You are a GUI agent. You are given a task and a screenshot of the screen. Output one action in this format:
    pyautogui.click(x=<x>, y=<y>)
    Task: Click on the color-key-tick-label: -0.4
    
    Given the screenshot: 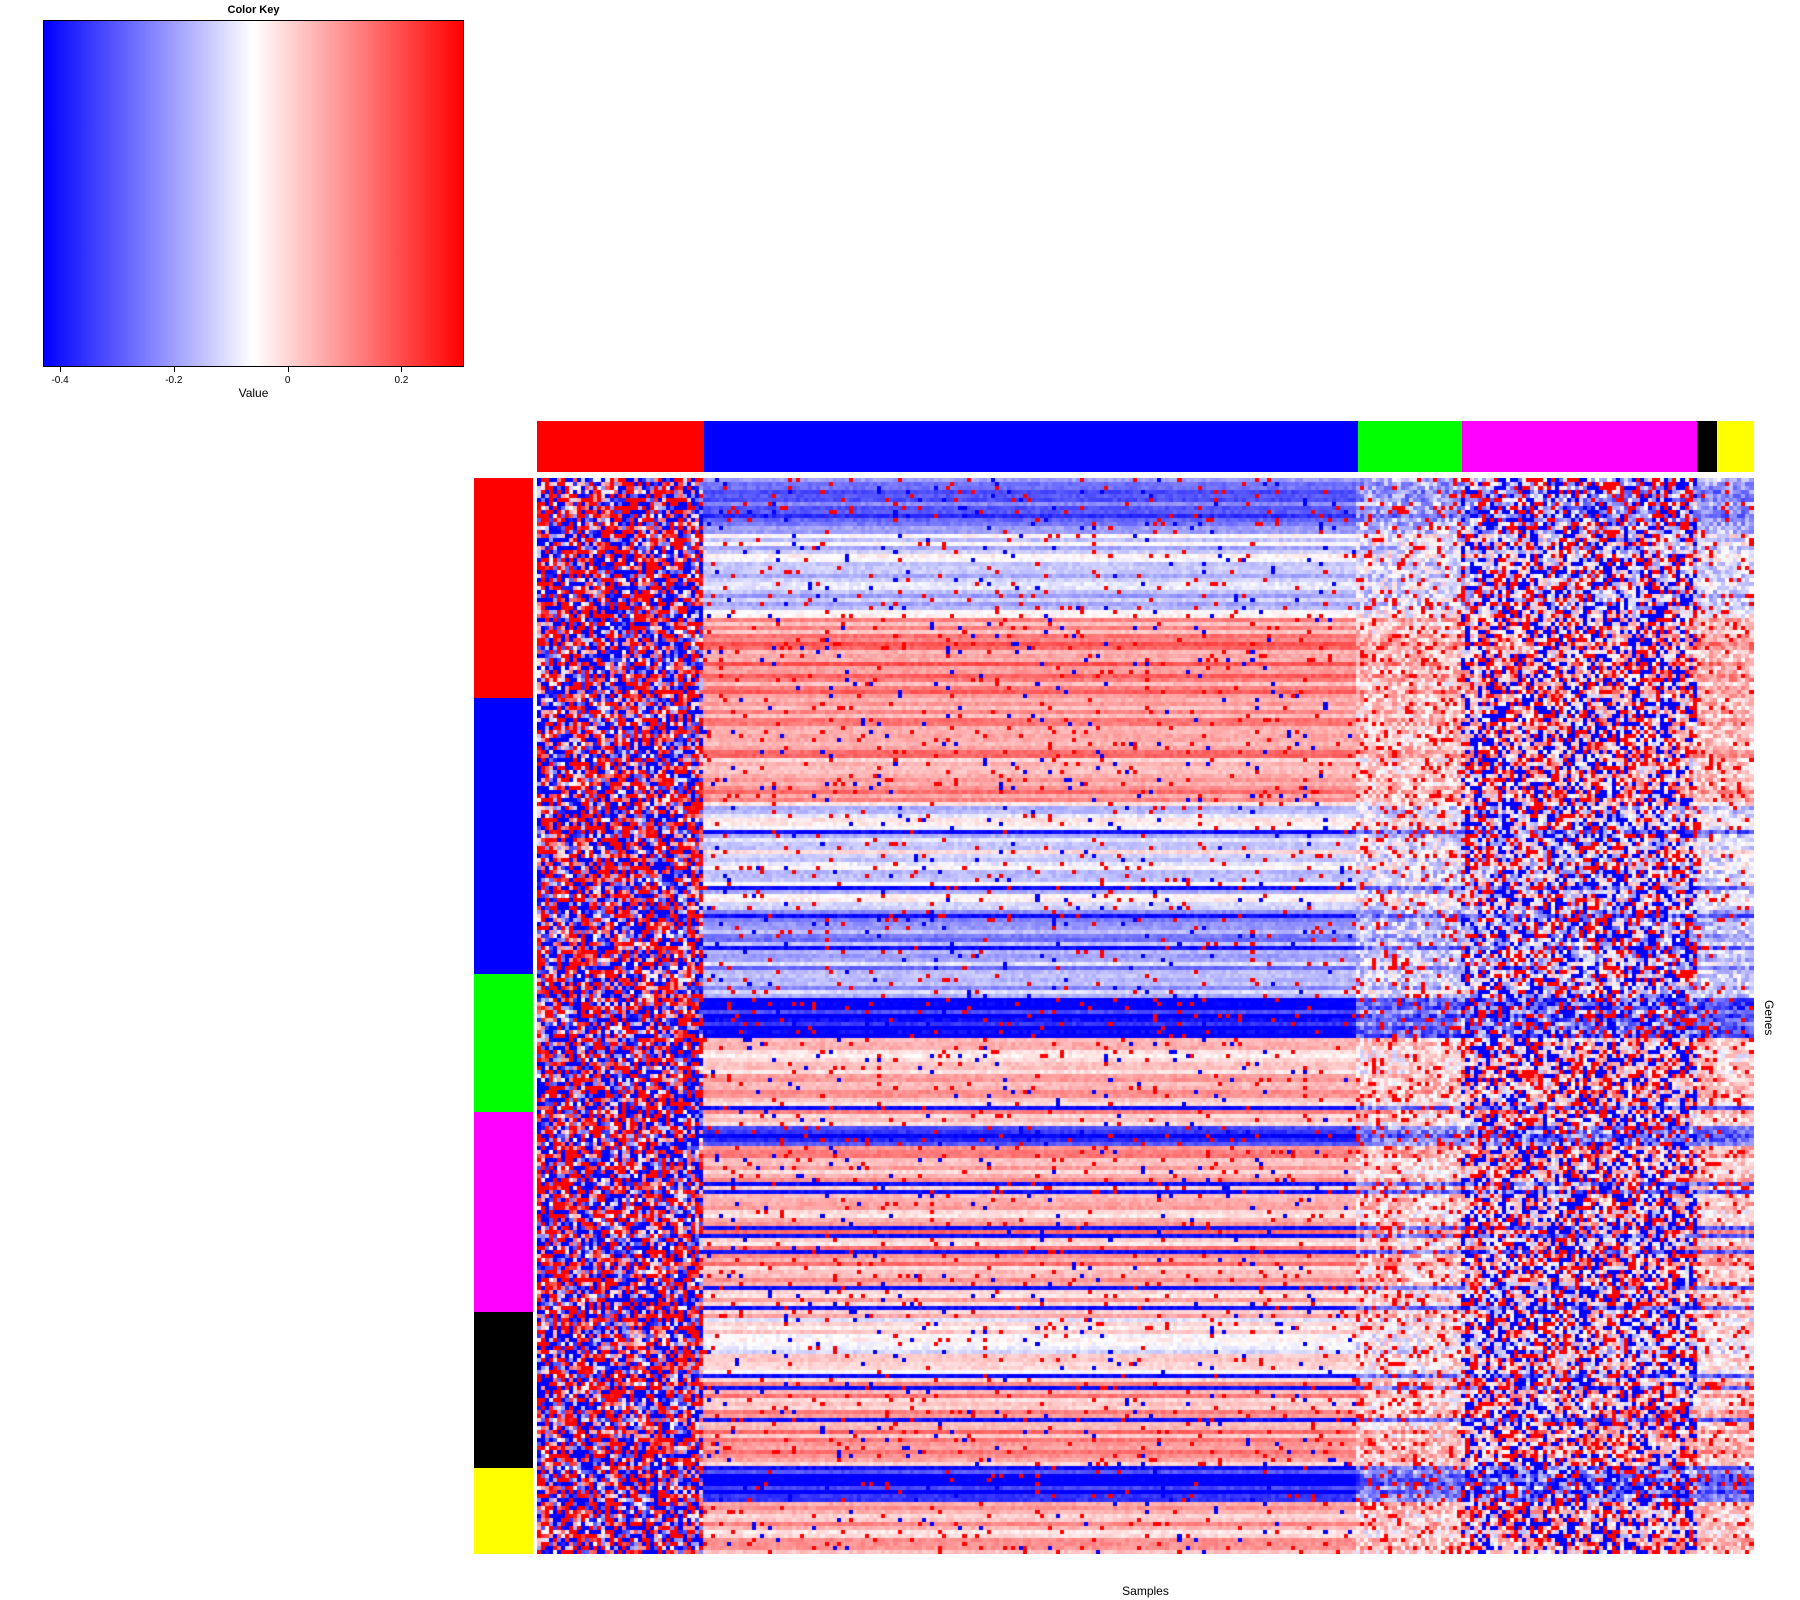 What is the action you would take?
    pyautogui.click(x=60, y=380)
    